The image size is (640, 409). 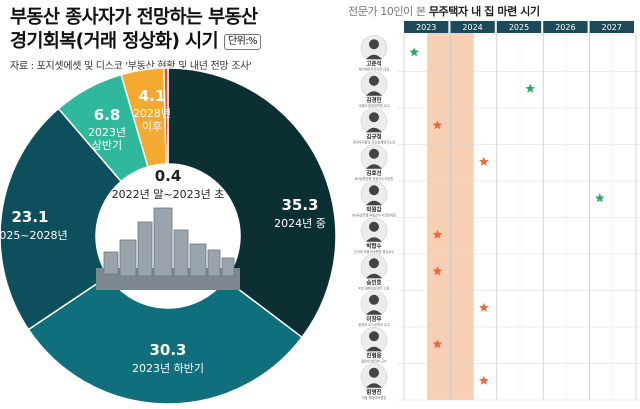 What do you see at coordinates (114, 41) in the screenshot?
I see `title-line-2: 경기회복(거래 정상화) 시기` at bounding box center [114, 41].